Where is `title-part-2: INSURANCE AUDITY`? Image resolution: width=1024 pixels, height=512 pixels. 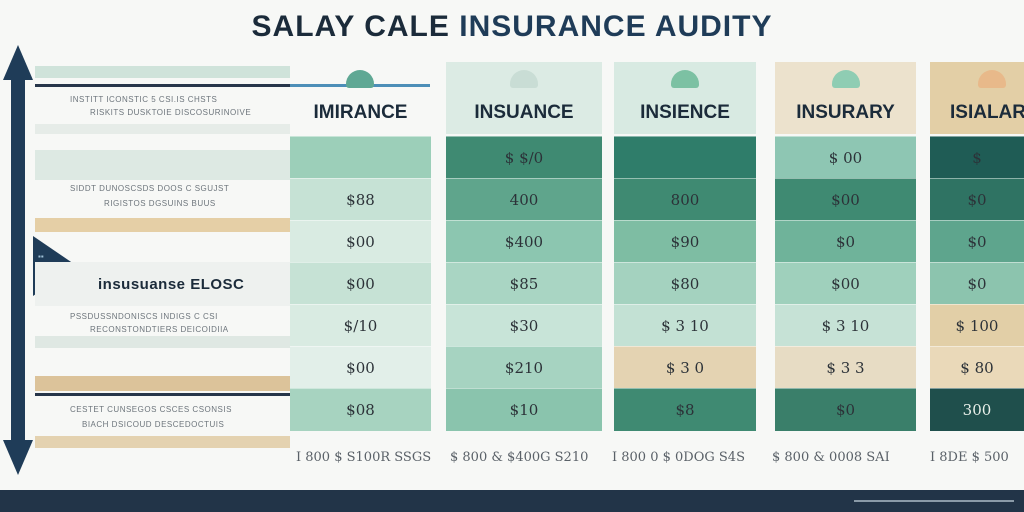 title-part-2: INSURANCE AUDITY is located at coordinates (616, 26).